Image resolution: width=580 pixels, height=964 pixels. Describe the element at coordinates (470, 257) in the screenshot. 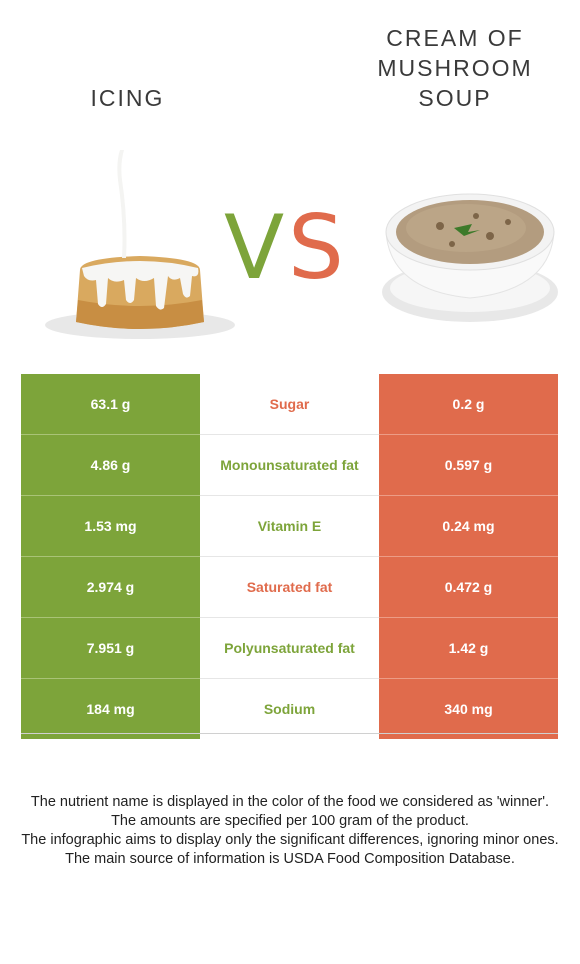

I see `mushroom-soup-image` at that location.